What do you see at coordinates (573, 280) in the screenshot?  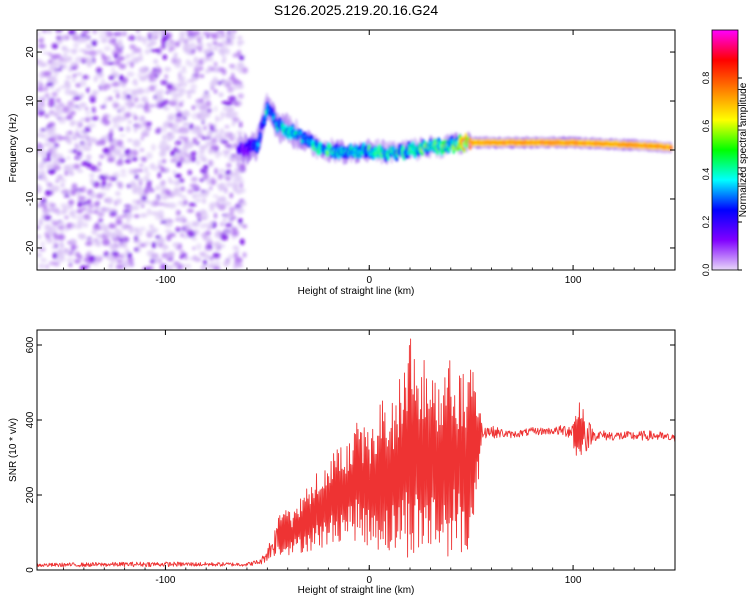 I see `spectrogram-x-tick-label: 100` at bounding box center [573, 280].